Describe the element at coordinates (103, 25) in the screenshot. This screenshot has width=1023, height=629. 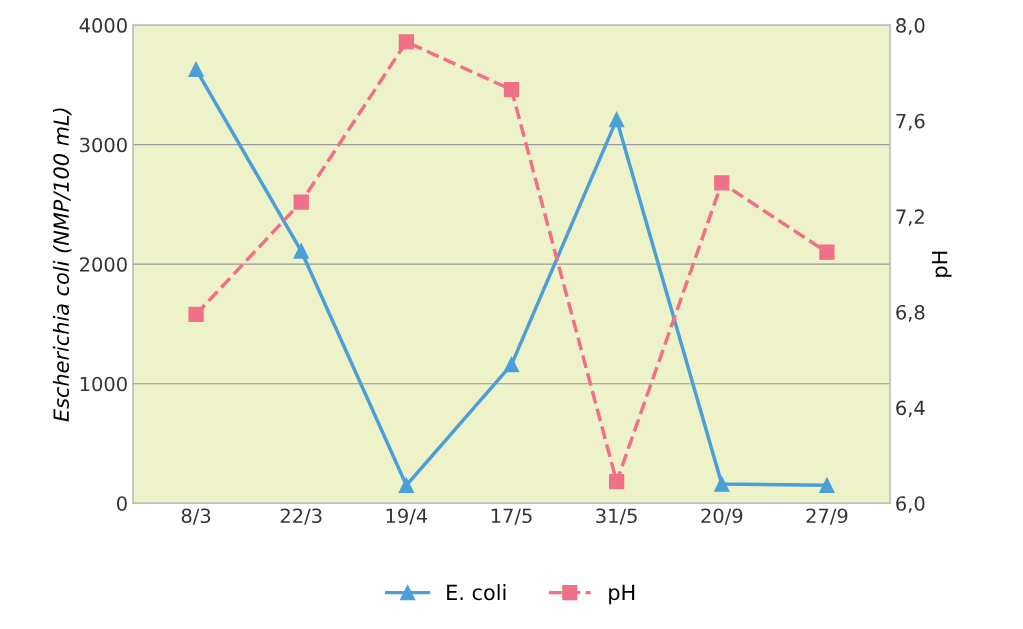
I see `y-tick-label: 4000` at that location.